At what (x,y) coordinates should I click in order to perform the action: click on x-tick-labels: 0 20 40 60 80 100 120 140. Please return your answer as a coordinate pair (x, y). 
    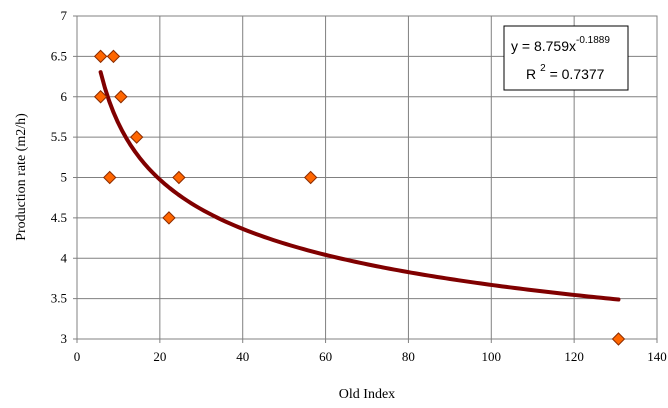
    Looking at the image, I should click on (370, 356).